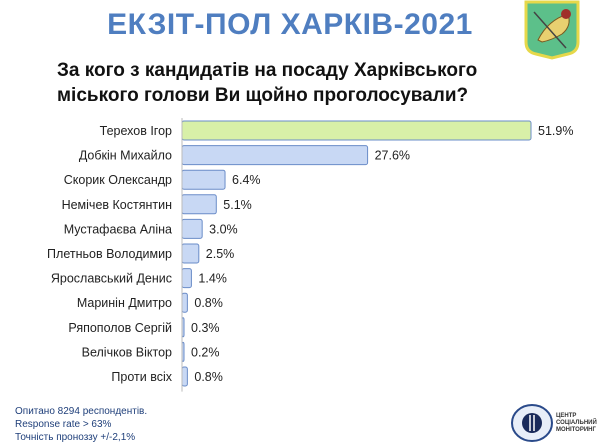 The image size is (600, 448). What do you see at coordinates (552, 30) in the screenshot?
I see `kharkiv-coat-of-arms` at bounding box center [552, 30].